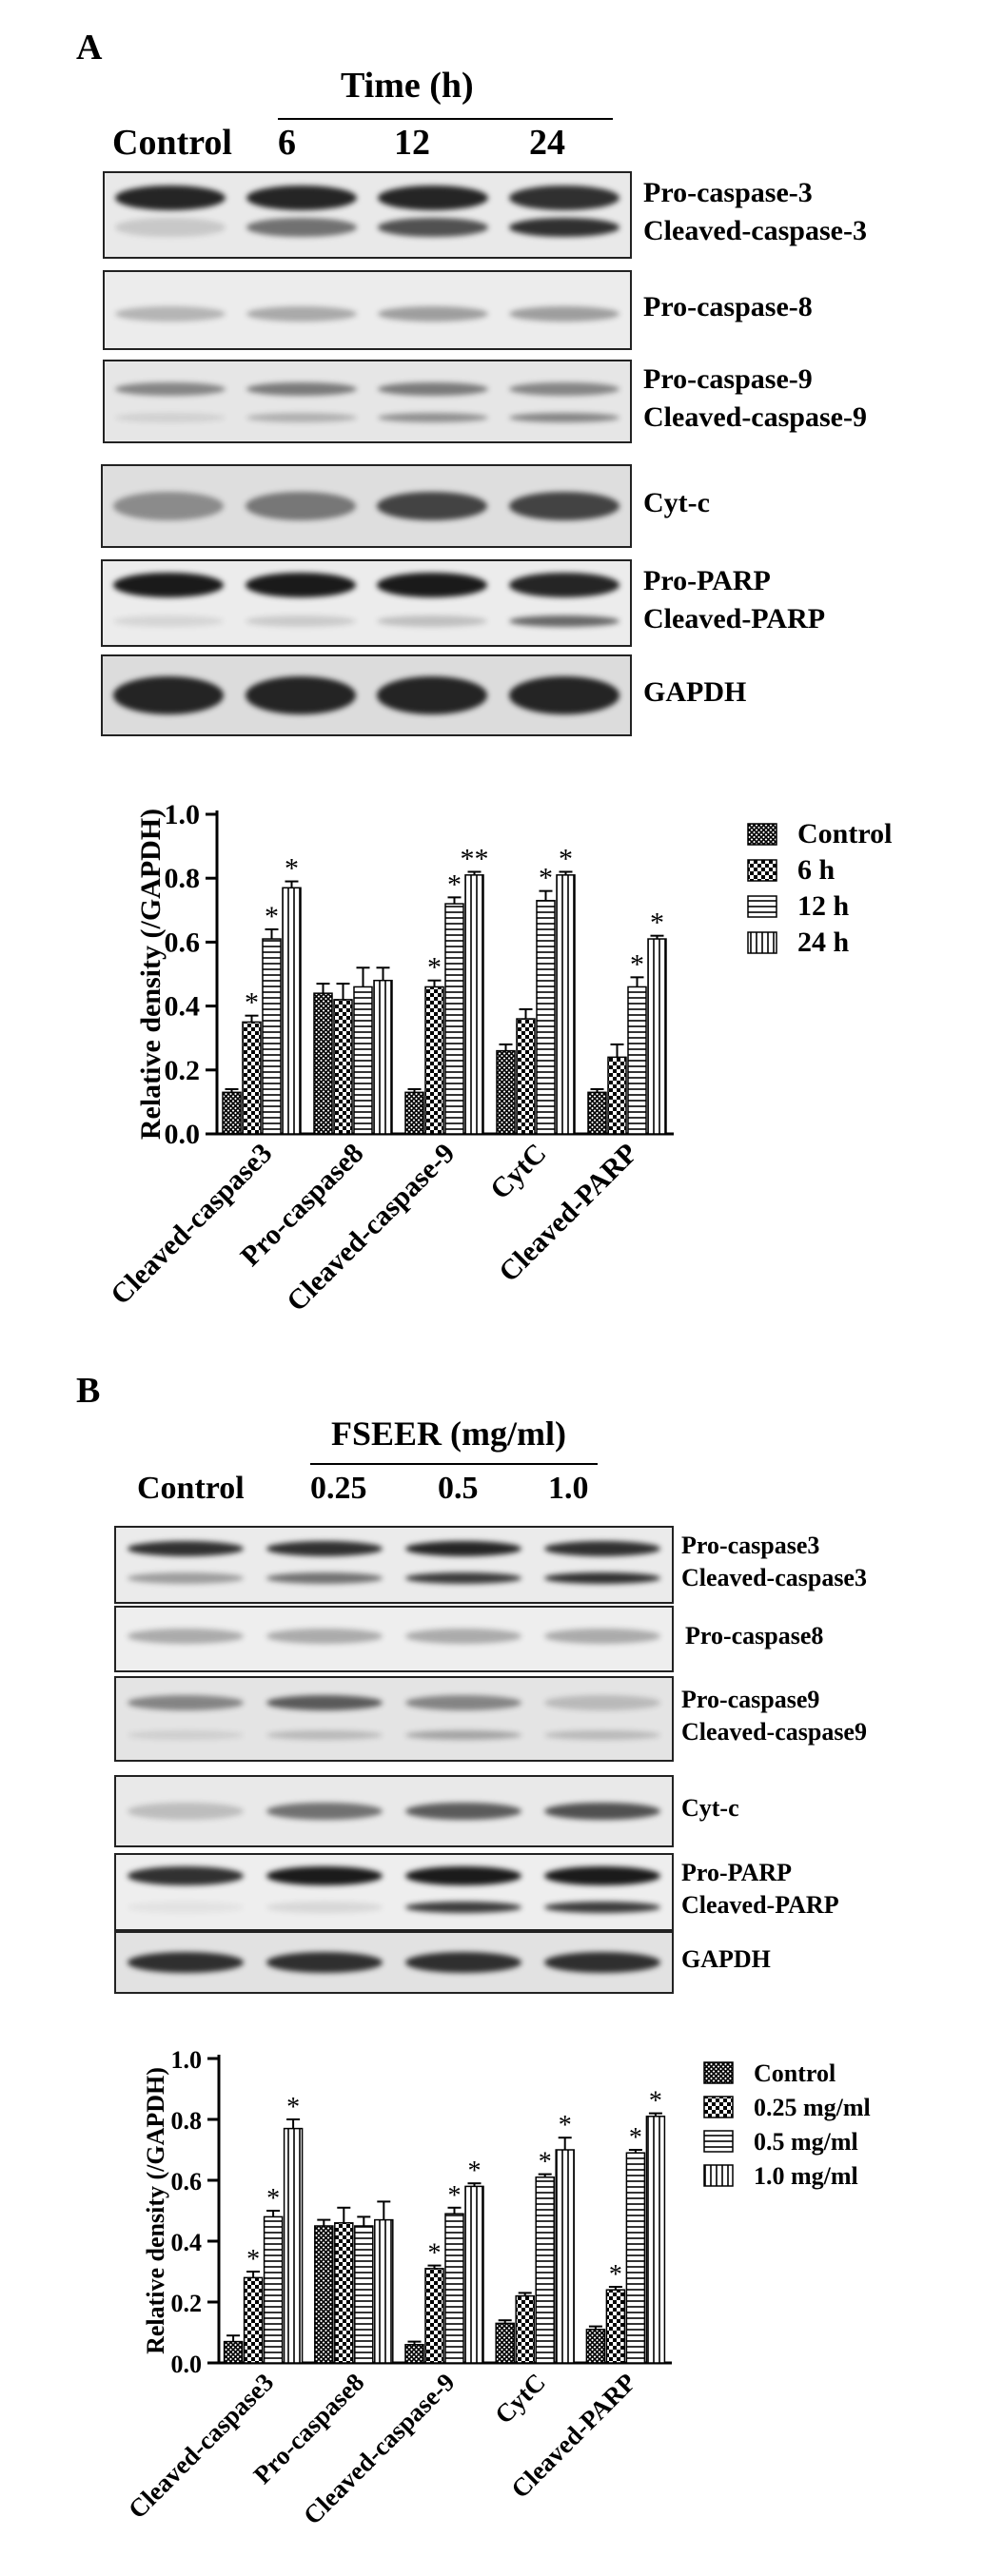 The width and height of the screenshot is (983, 2576). What do you see at coordinates (755, 417) in the screenshot?
I see `blot-label: Cleaved-caspase-9` at bounding box center [755, 417].